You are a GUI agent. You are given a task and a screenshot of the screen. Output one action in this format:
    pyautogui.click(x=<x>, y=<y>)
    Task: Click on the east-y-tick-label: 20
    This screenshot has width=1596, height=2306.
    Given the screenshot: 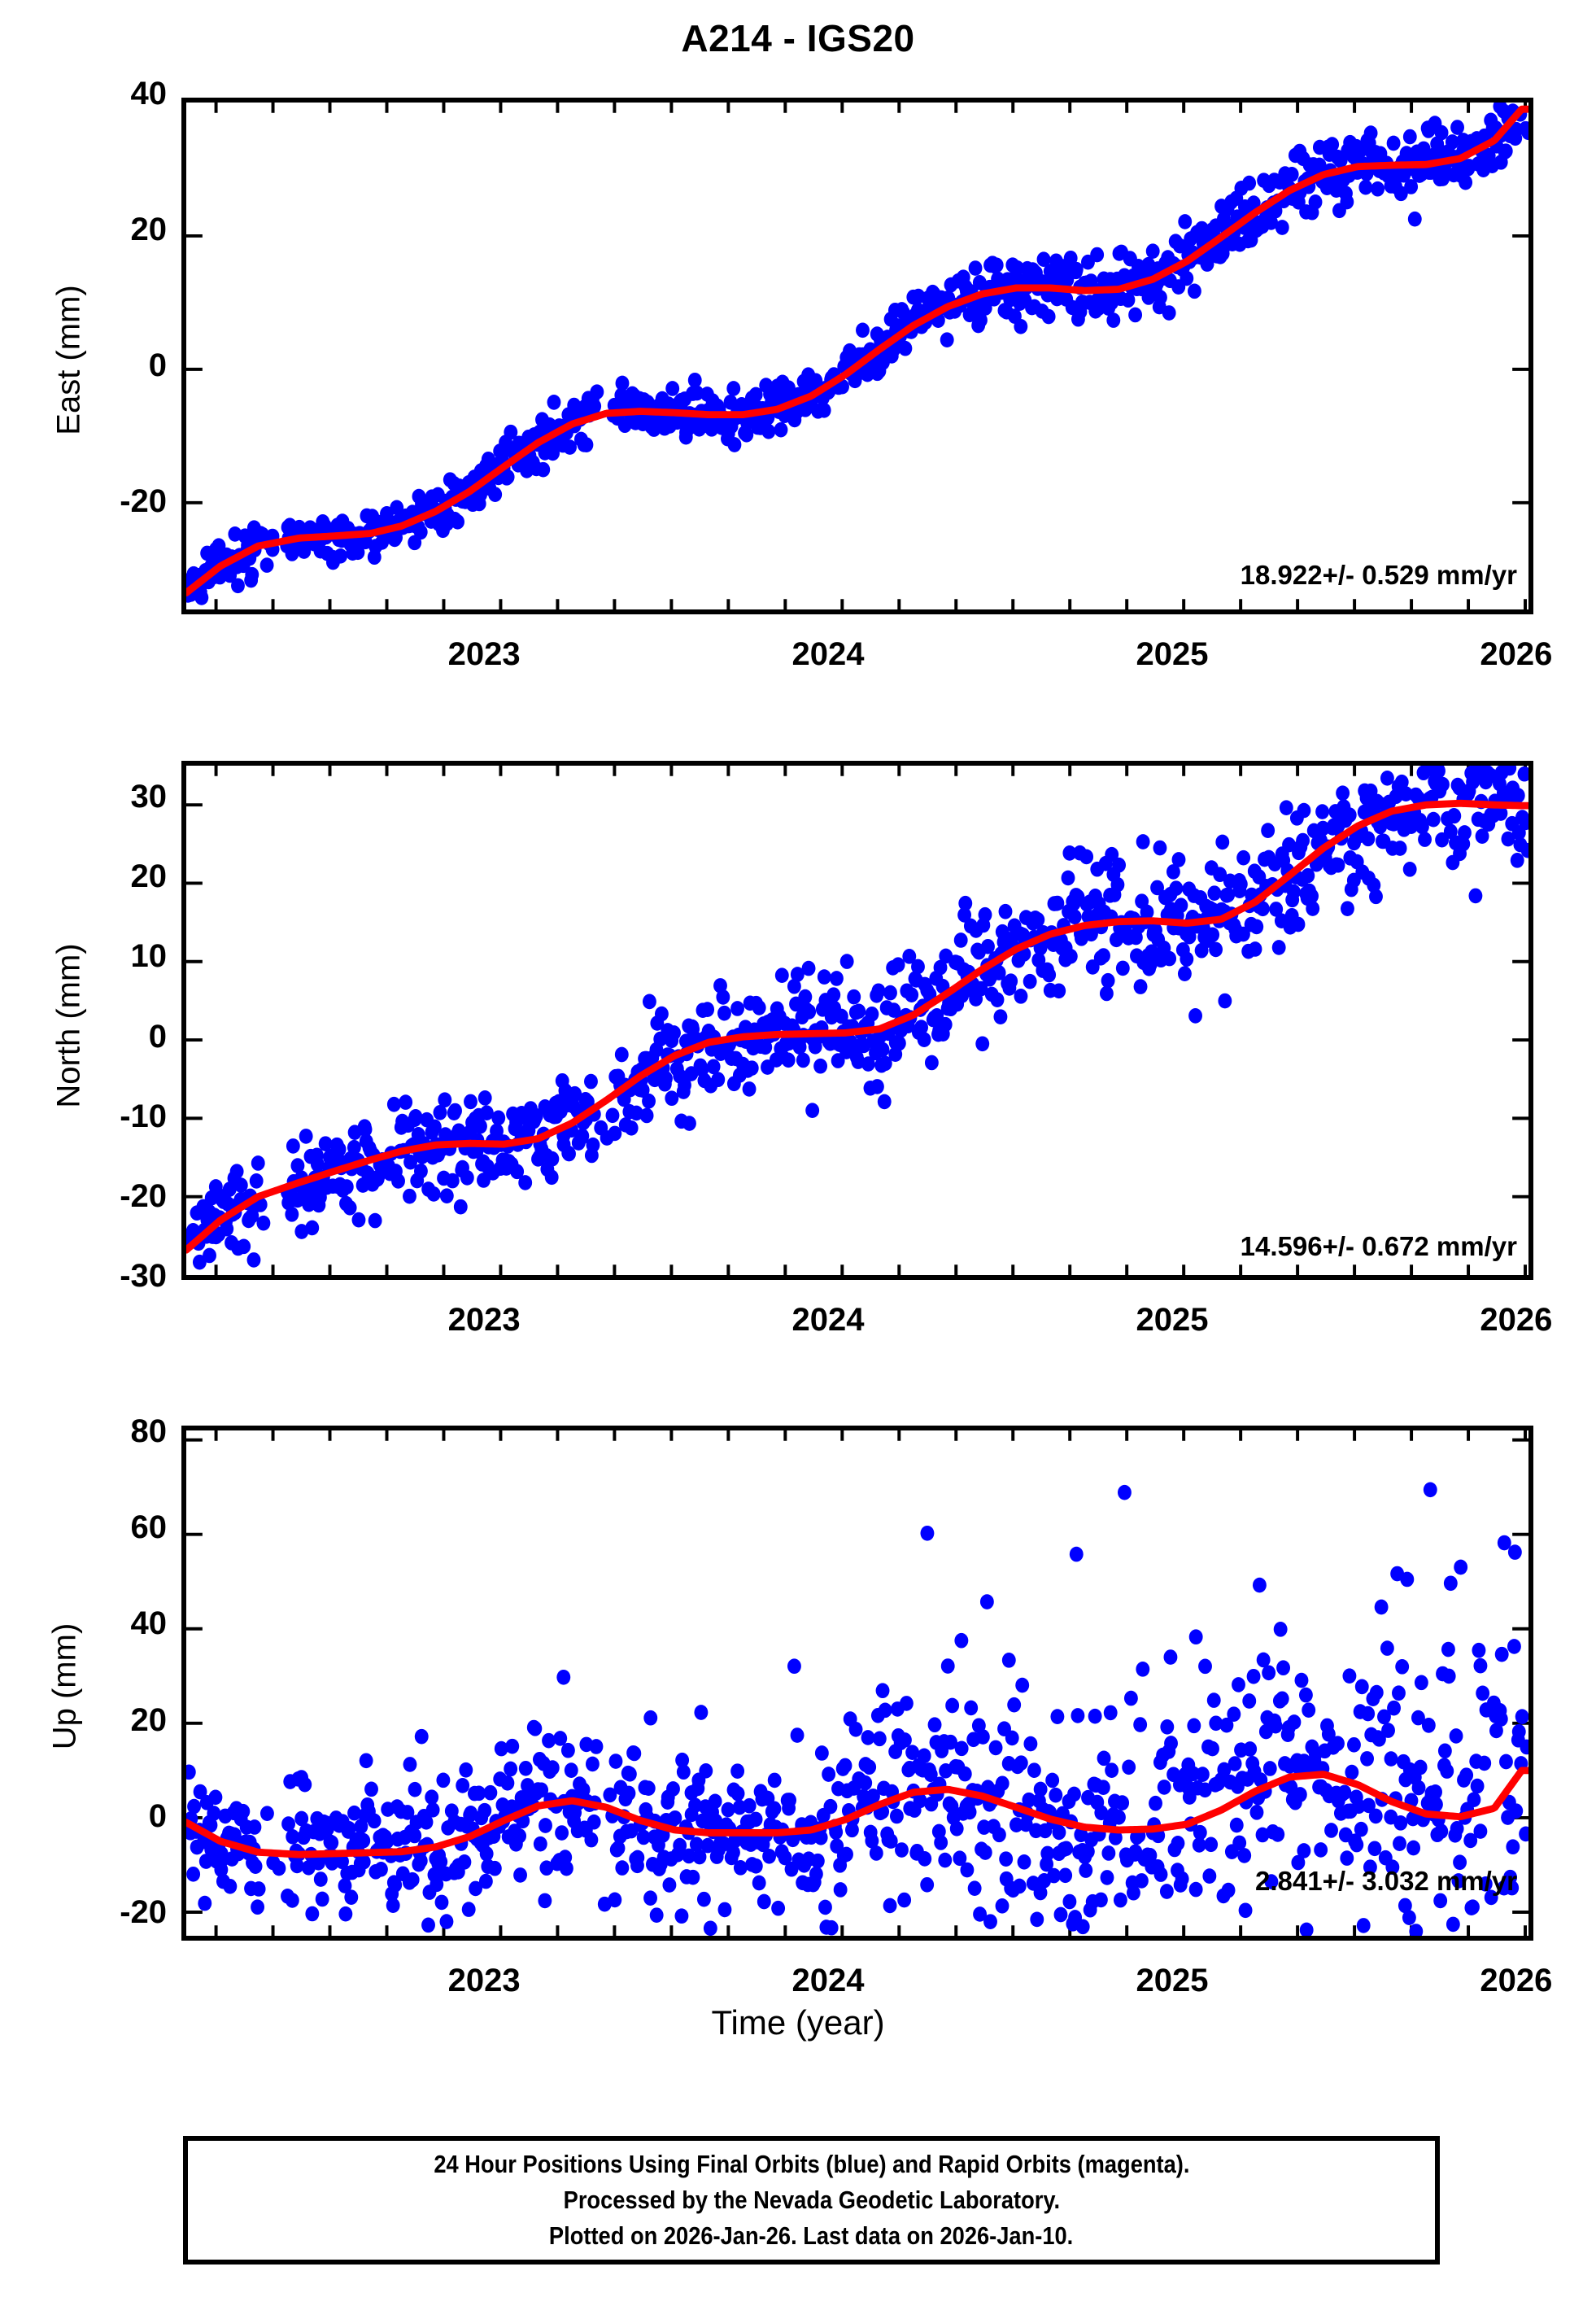 What is the action you would take?
    pyautogui.click(x=149, y=230)
    